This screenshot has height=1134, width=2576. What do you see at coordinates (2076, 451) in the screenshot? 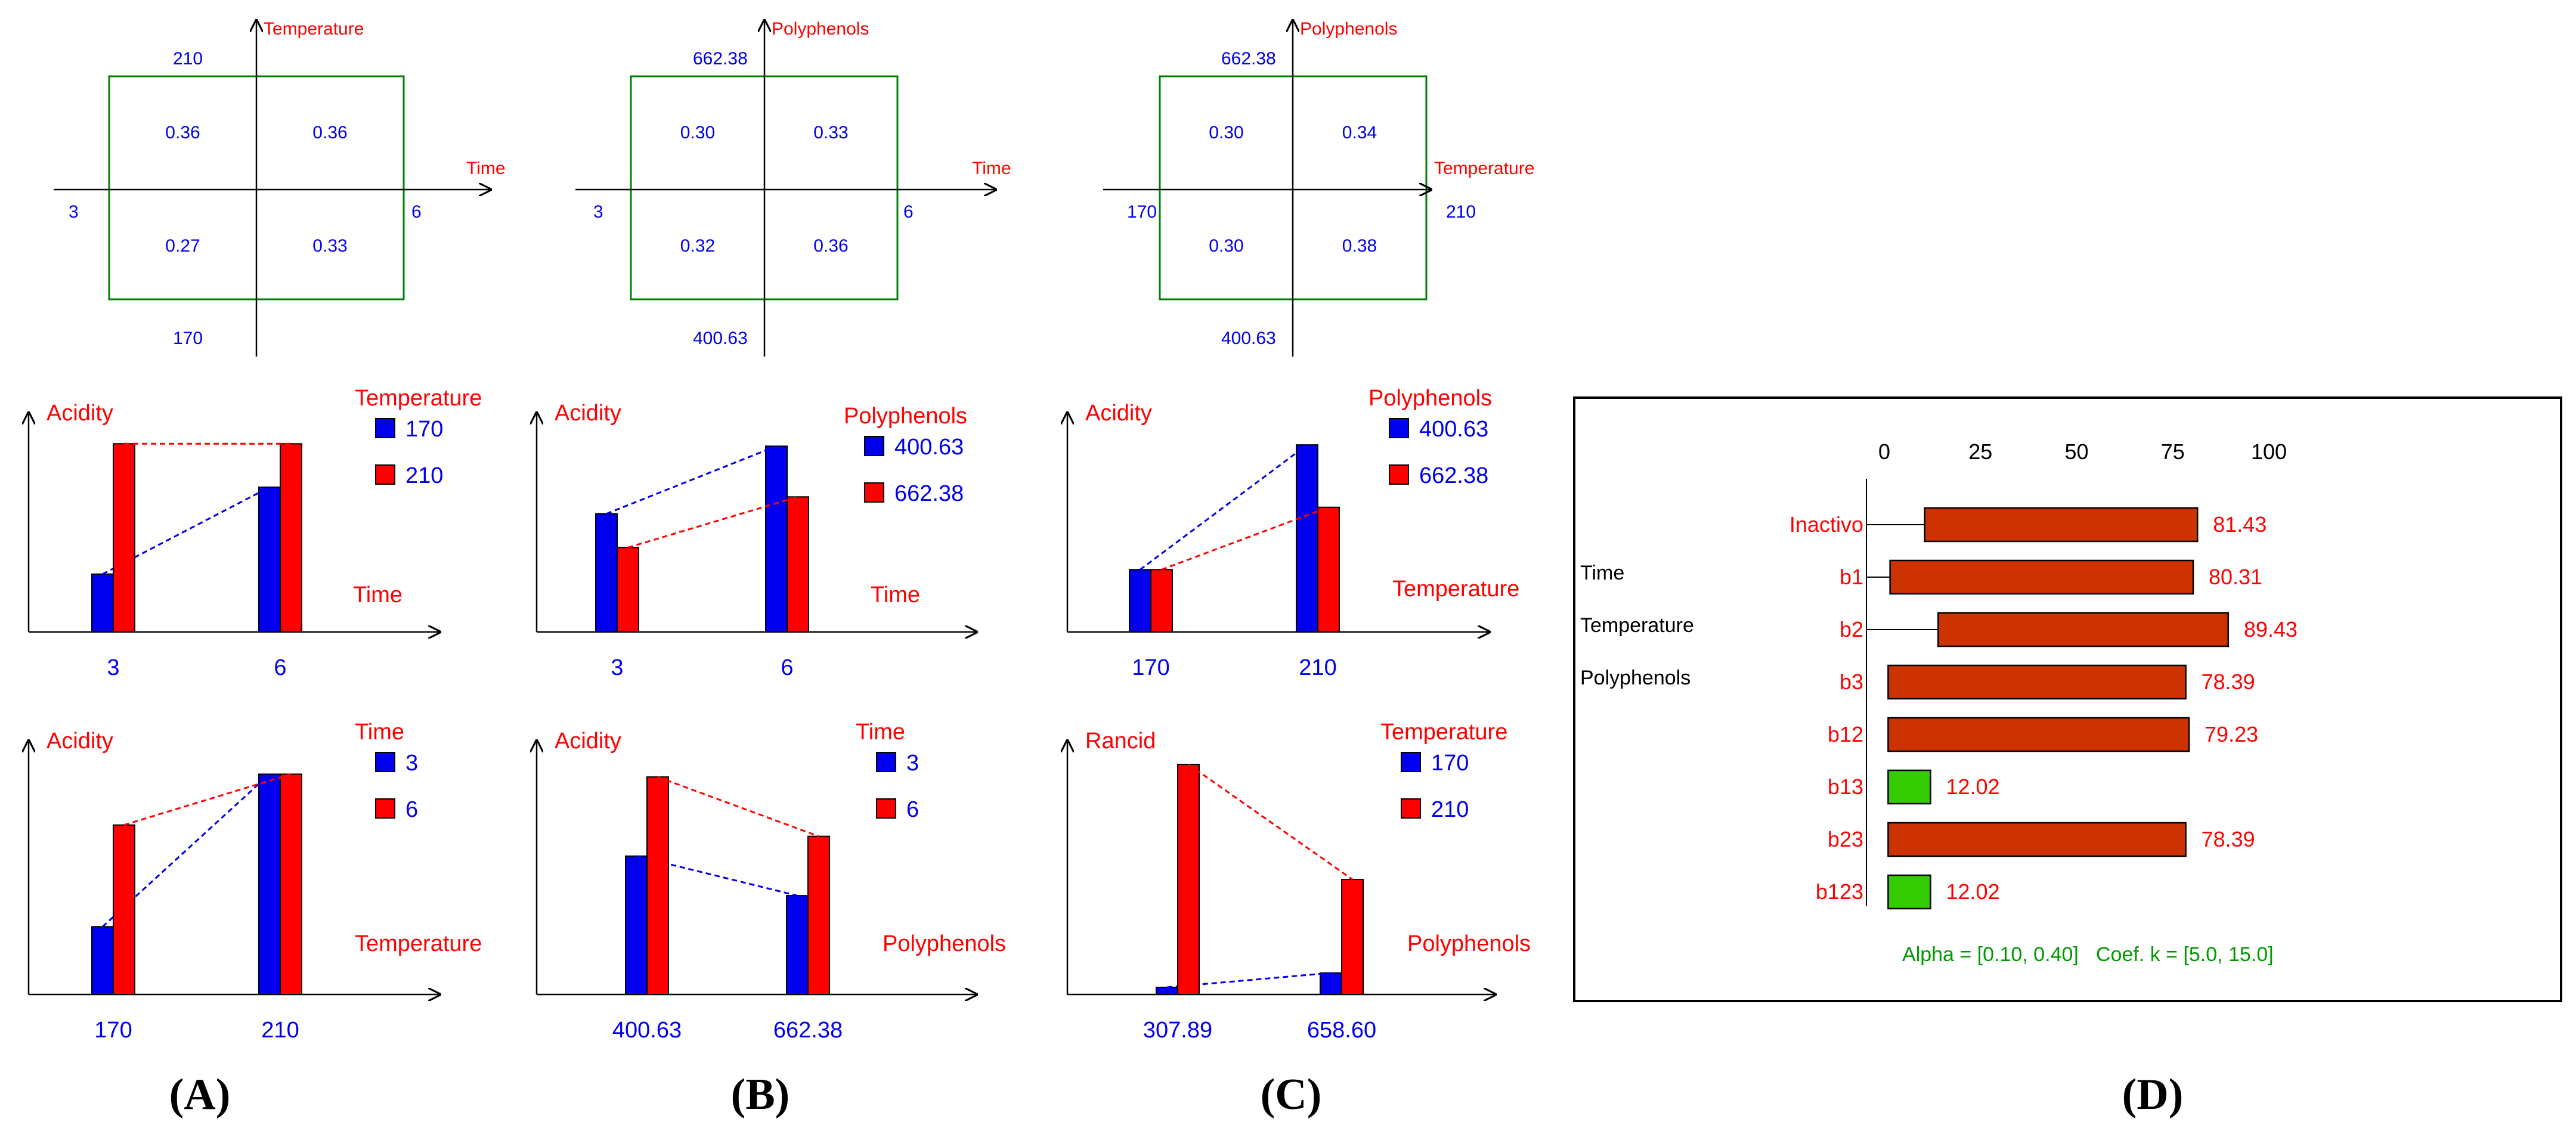
I see `x-tick-label: 50` at bounding box center [2076, 451].